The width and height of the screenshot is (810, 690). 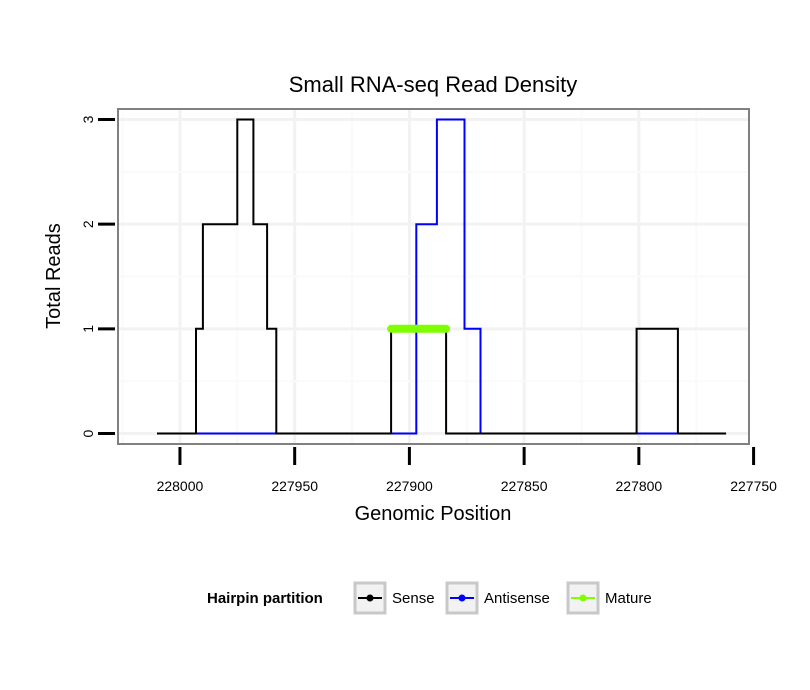 I want to click on y-axis: 0 1 2 3, so click(x=97, y=276).